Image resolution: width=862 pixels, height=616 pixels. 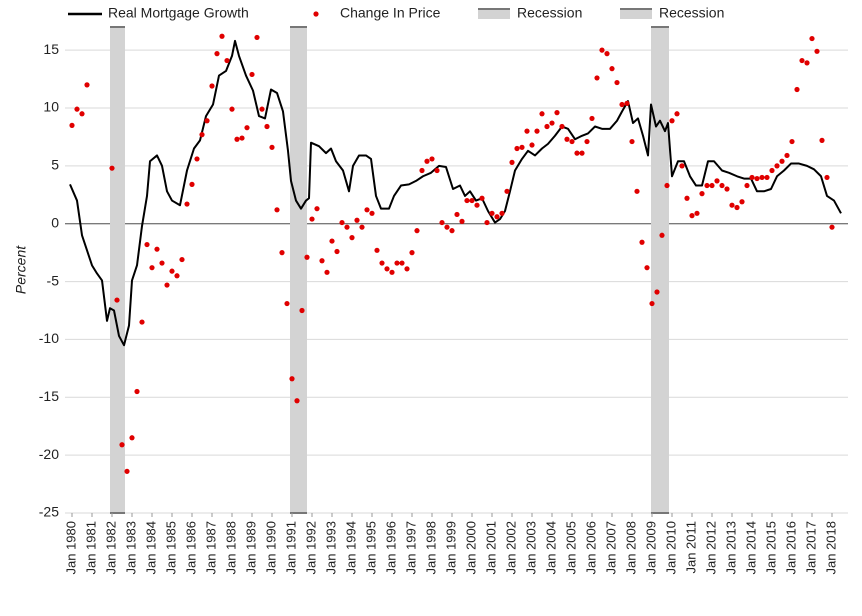 What do you see at coordinates (470, 548) in the screenshot?
I see `x-tick-label: Jan 2000` at bounding box center [470, 548].